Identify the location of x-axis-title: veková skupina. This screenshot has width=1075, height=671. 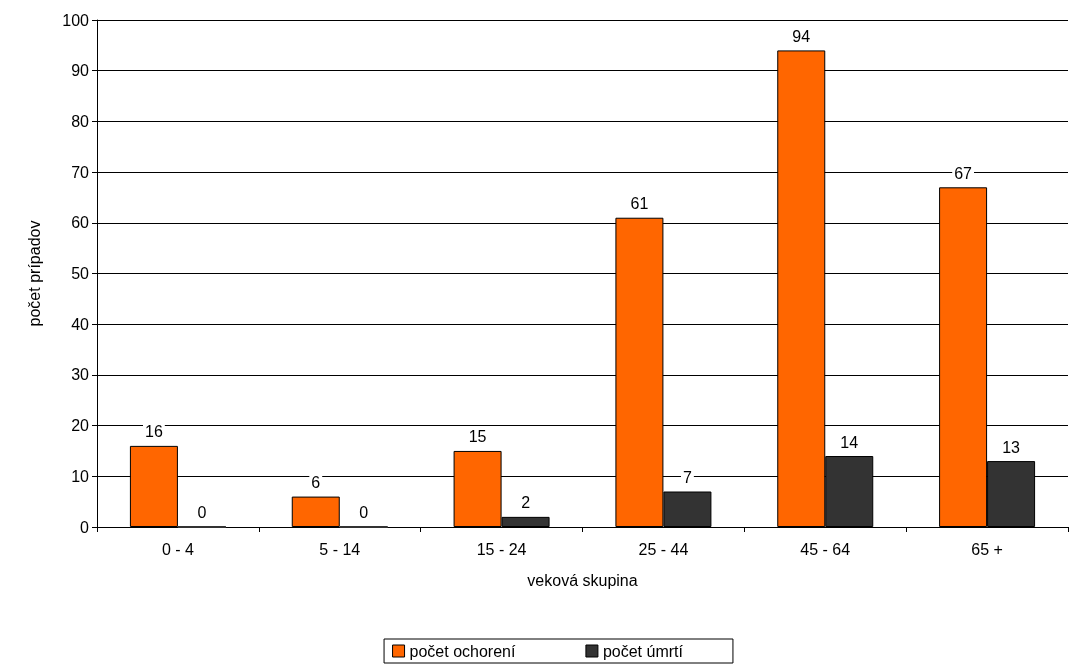
(582, 580).